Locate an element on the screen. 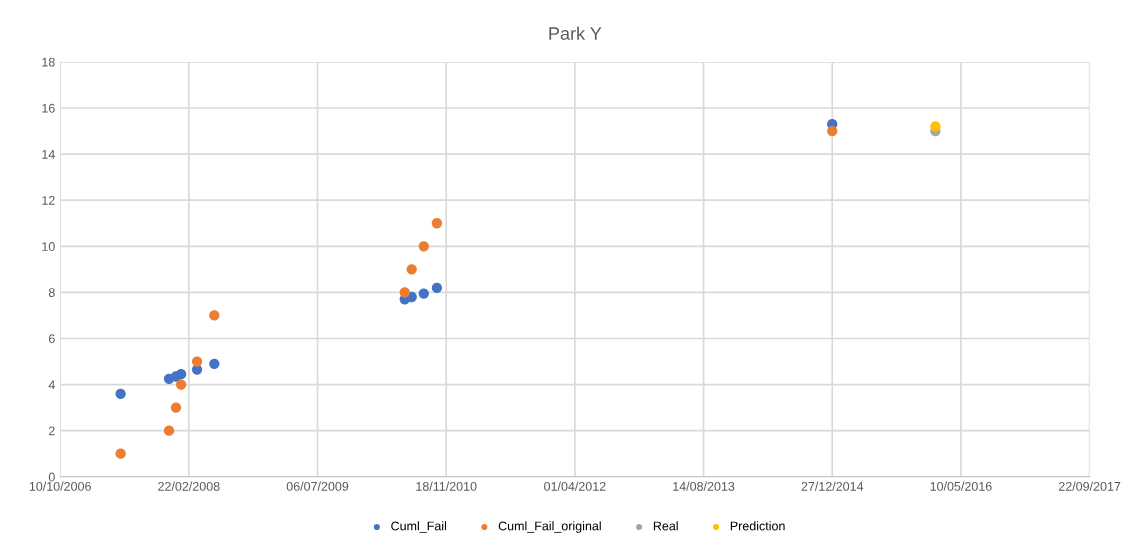  x-tick-label: 22/02/2008 is located at coordinates (189, 486).